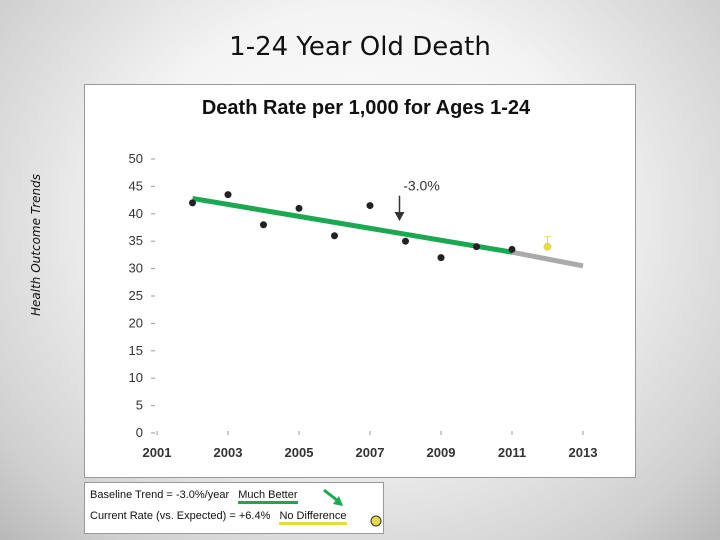  What do you see at coordinates (139, 432) in the screenshot?
I see `y-tick-label: 0` at bounding box center [139, 432].